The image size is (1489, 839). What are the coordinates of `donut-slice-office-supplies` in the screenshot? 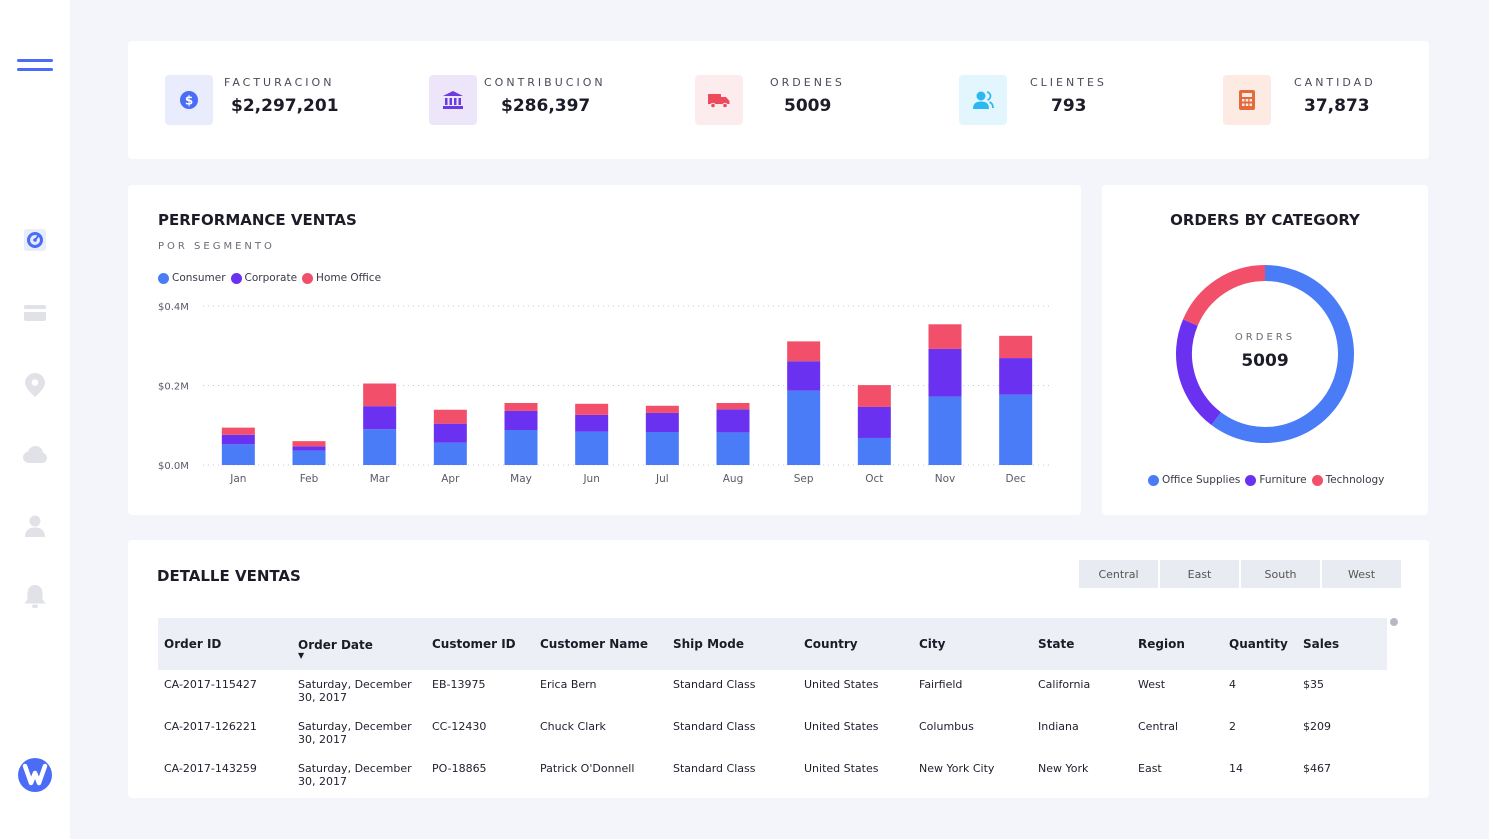 It's located at (1282, 354).